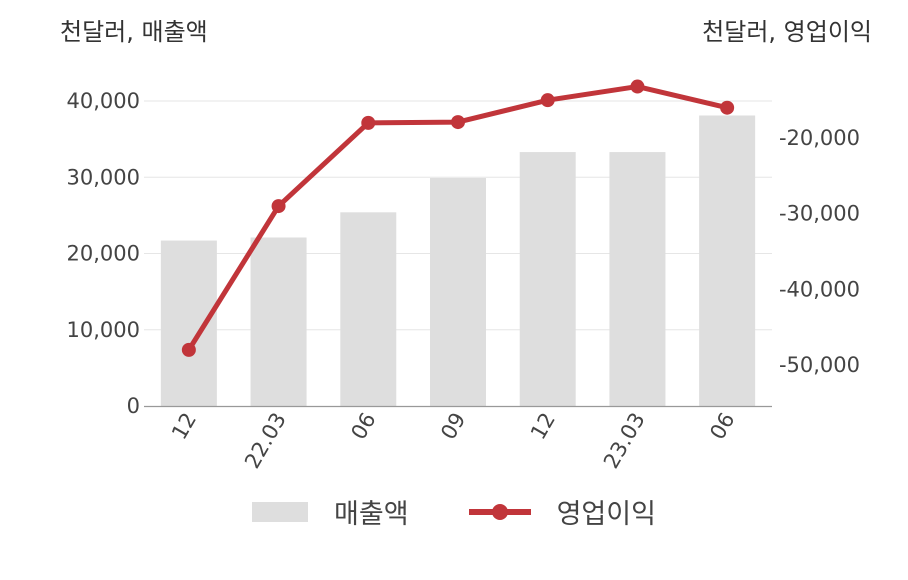 The height and width of the screenshot is (580, 908). I want to click on legend-label-operating-profit: 영업이익, so click(606, 514).